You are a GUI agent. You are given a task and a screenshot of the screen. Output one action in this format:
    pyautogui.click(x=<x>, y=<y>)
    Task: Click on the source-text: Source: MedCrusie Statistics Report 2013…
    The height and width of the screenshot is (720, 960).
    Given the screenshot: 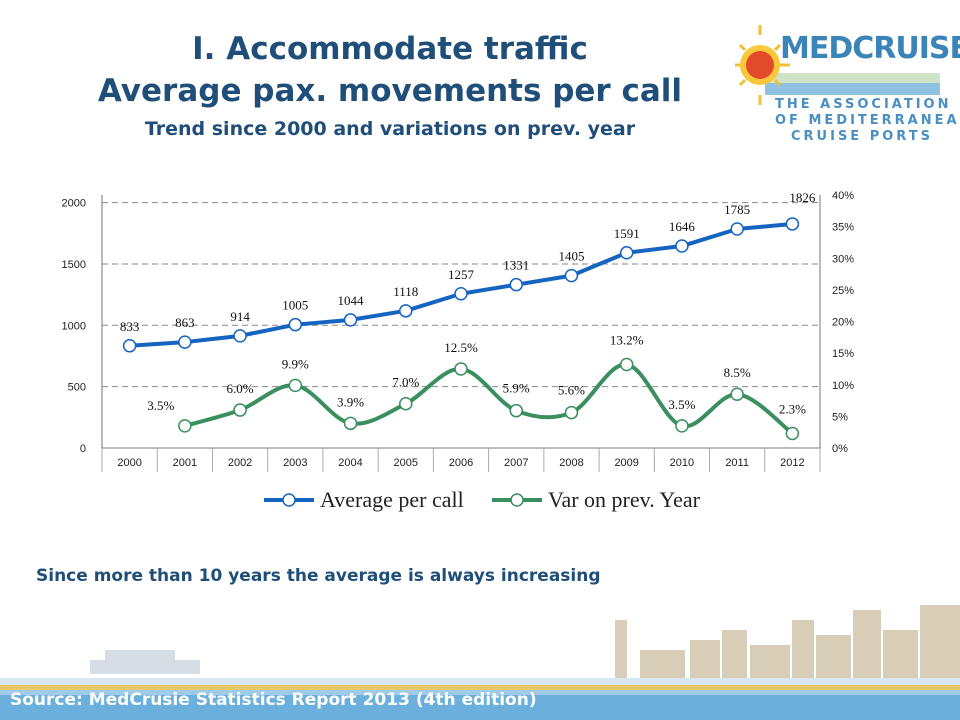 What is the action you would take?
    pyautogui.click(x=273, y=700)
    